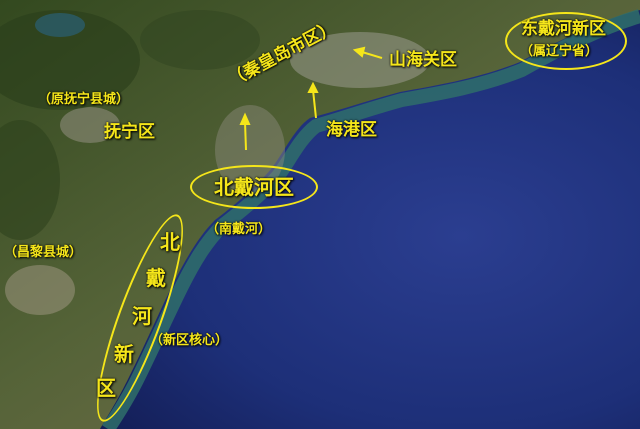 Image resolution: width=640 pixels, height=429 pixels. I want to click on dongdaihe-label: 东戴河新区, so click(563, 29).